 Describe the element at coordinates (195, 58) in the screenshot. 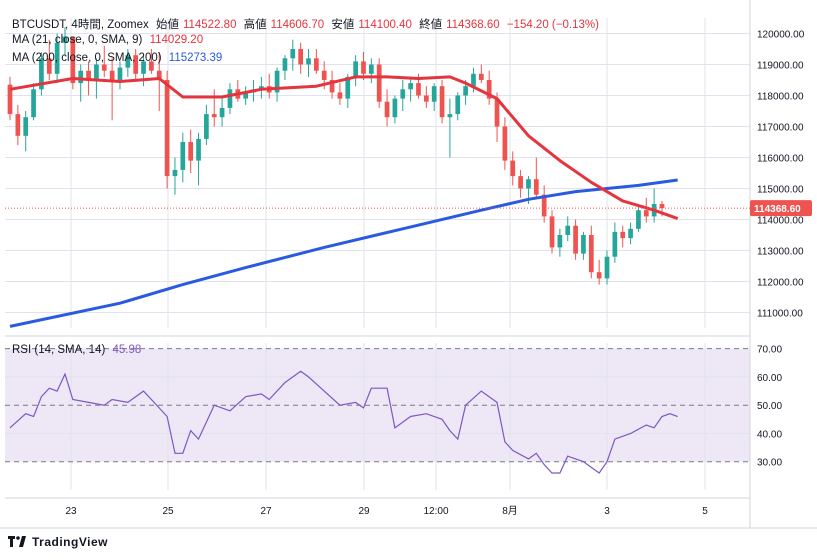

I see `ma200-value: 115273.39` at that location.